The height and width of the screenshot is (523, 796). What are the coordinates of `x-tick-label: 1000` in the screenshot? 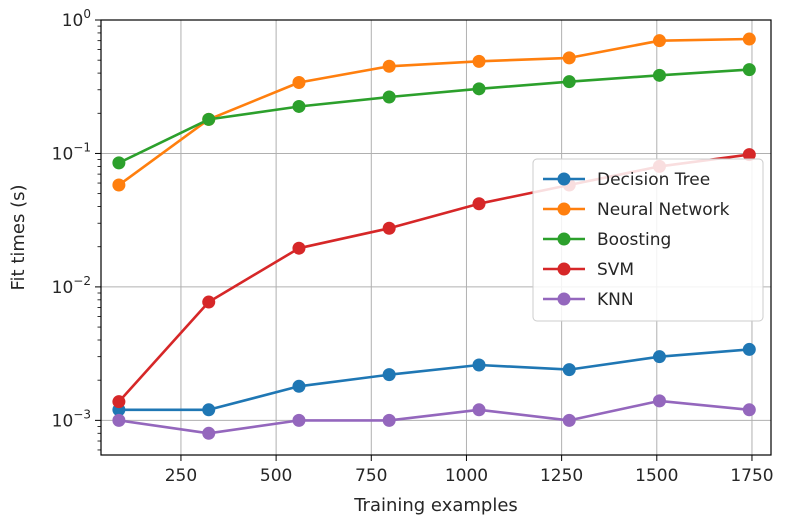 It's located at (466, 476).